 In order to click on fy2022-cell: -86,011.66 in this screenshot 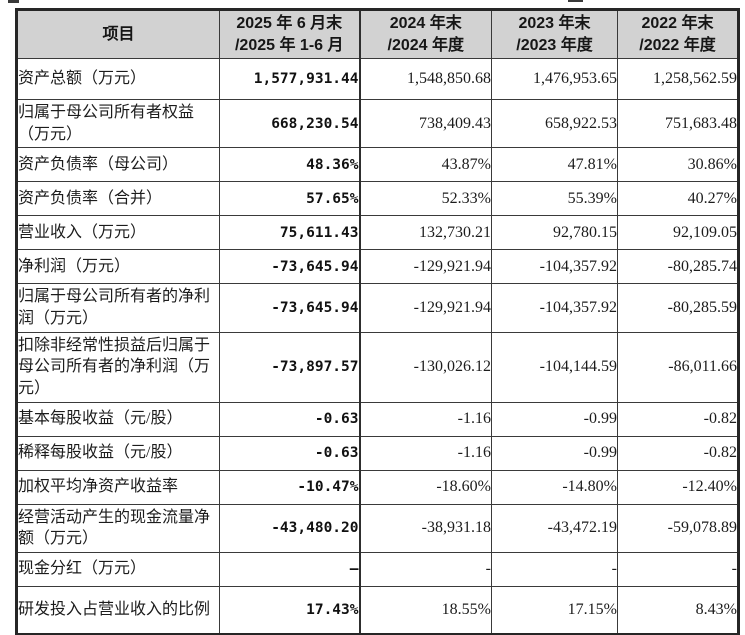, I will do `click(678, 367)`.